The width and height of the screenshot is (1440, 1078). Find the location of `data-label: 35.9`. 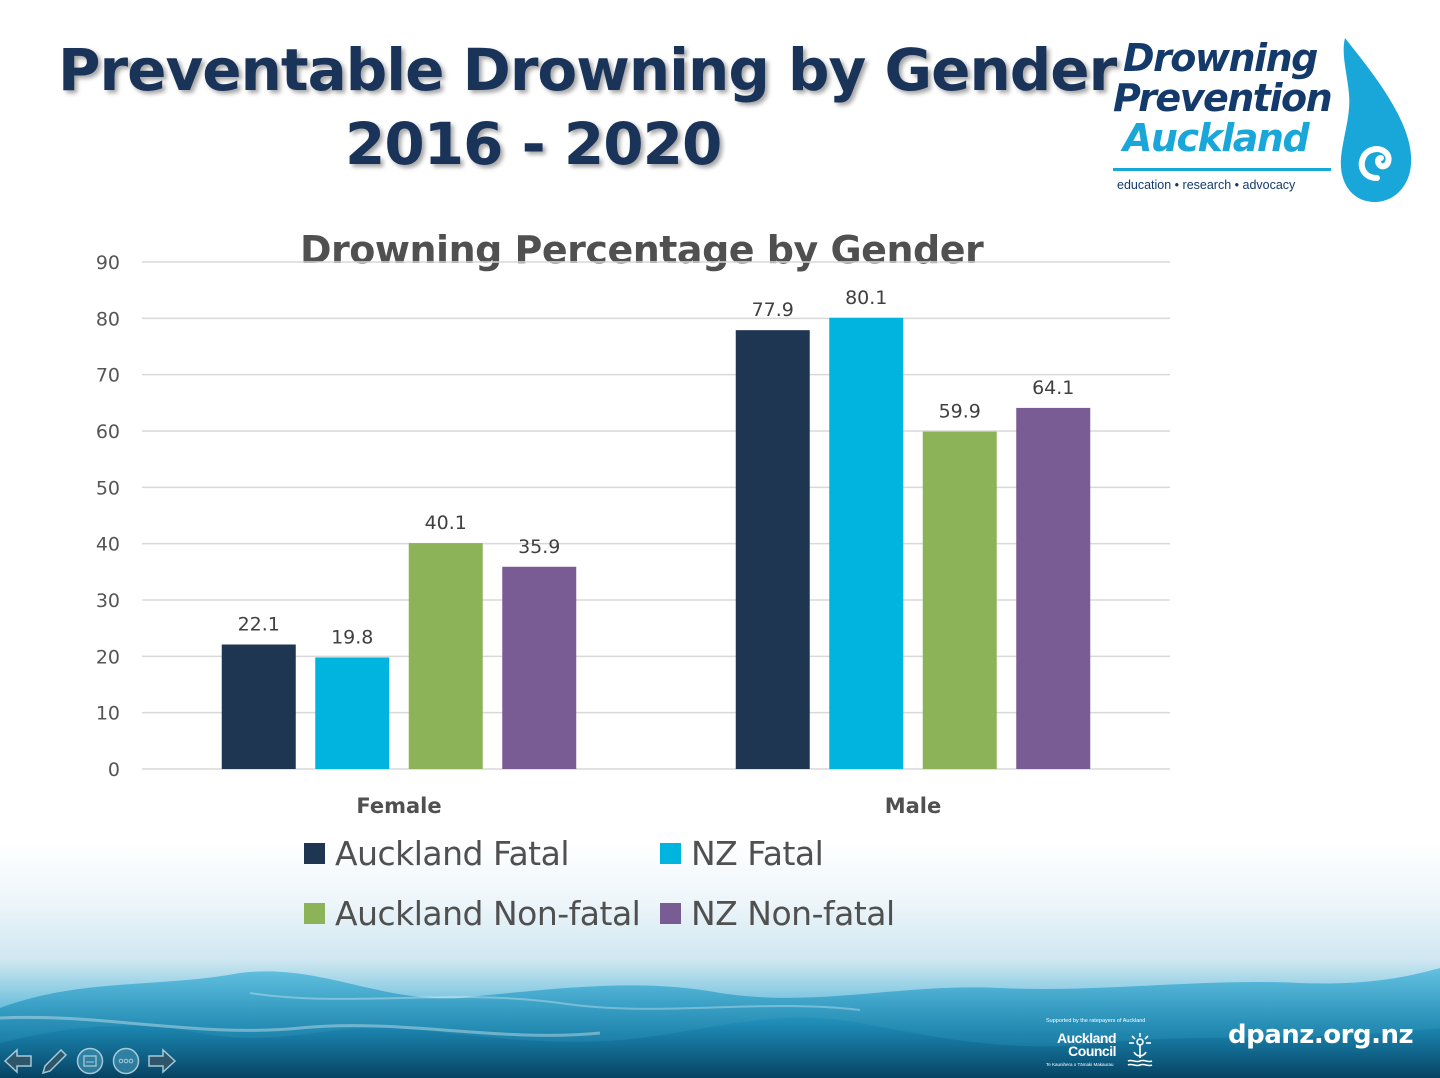

data-label: 35.9 is located at coordinates (539, 547).